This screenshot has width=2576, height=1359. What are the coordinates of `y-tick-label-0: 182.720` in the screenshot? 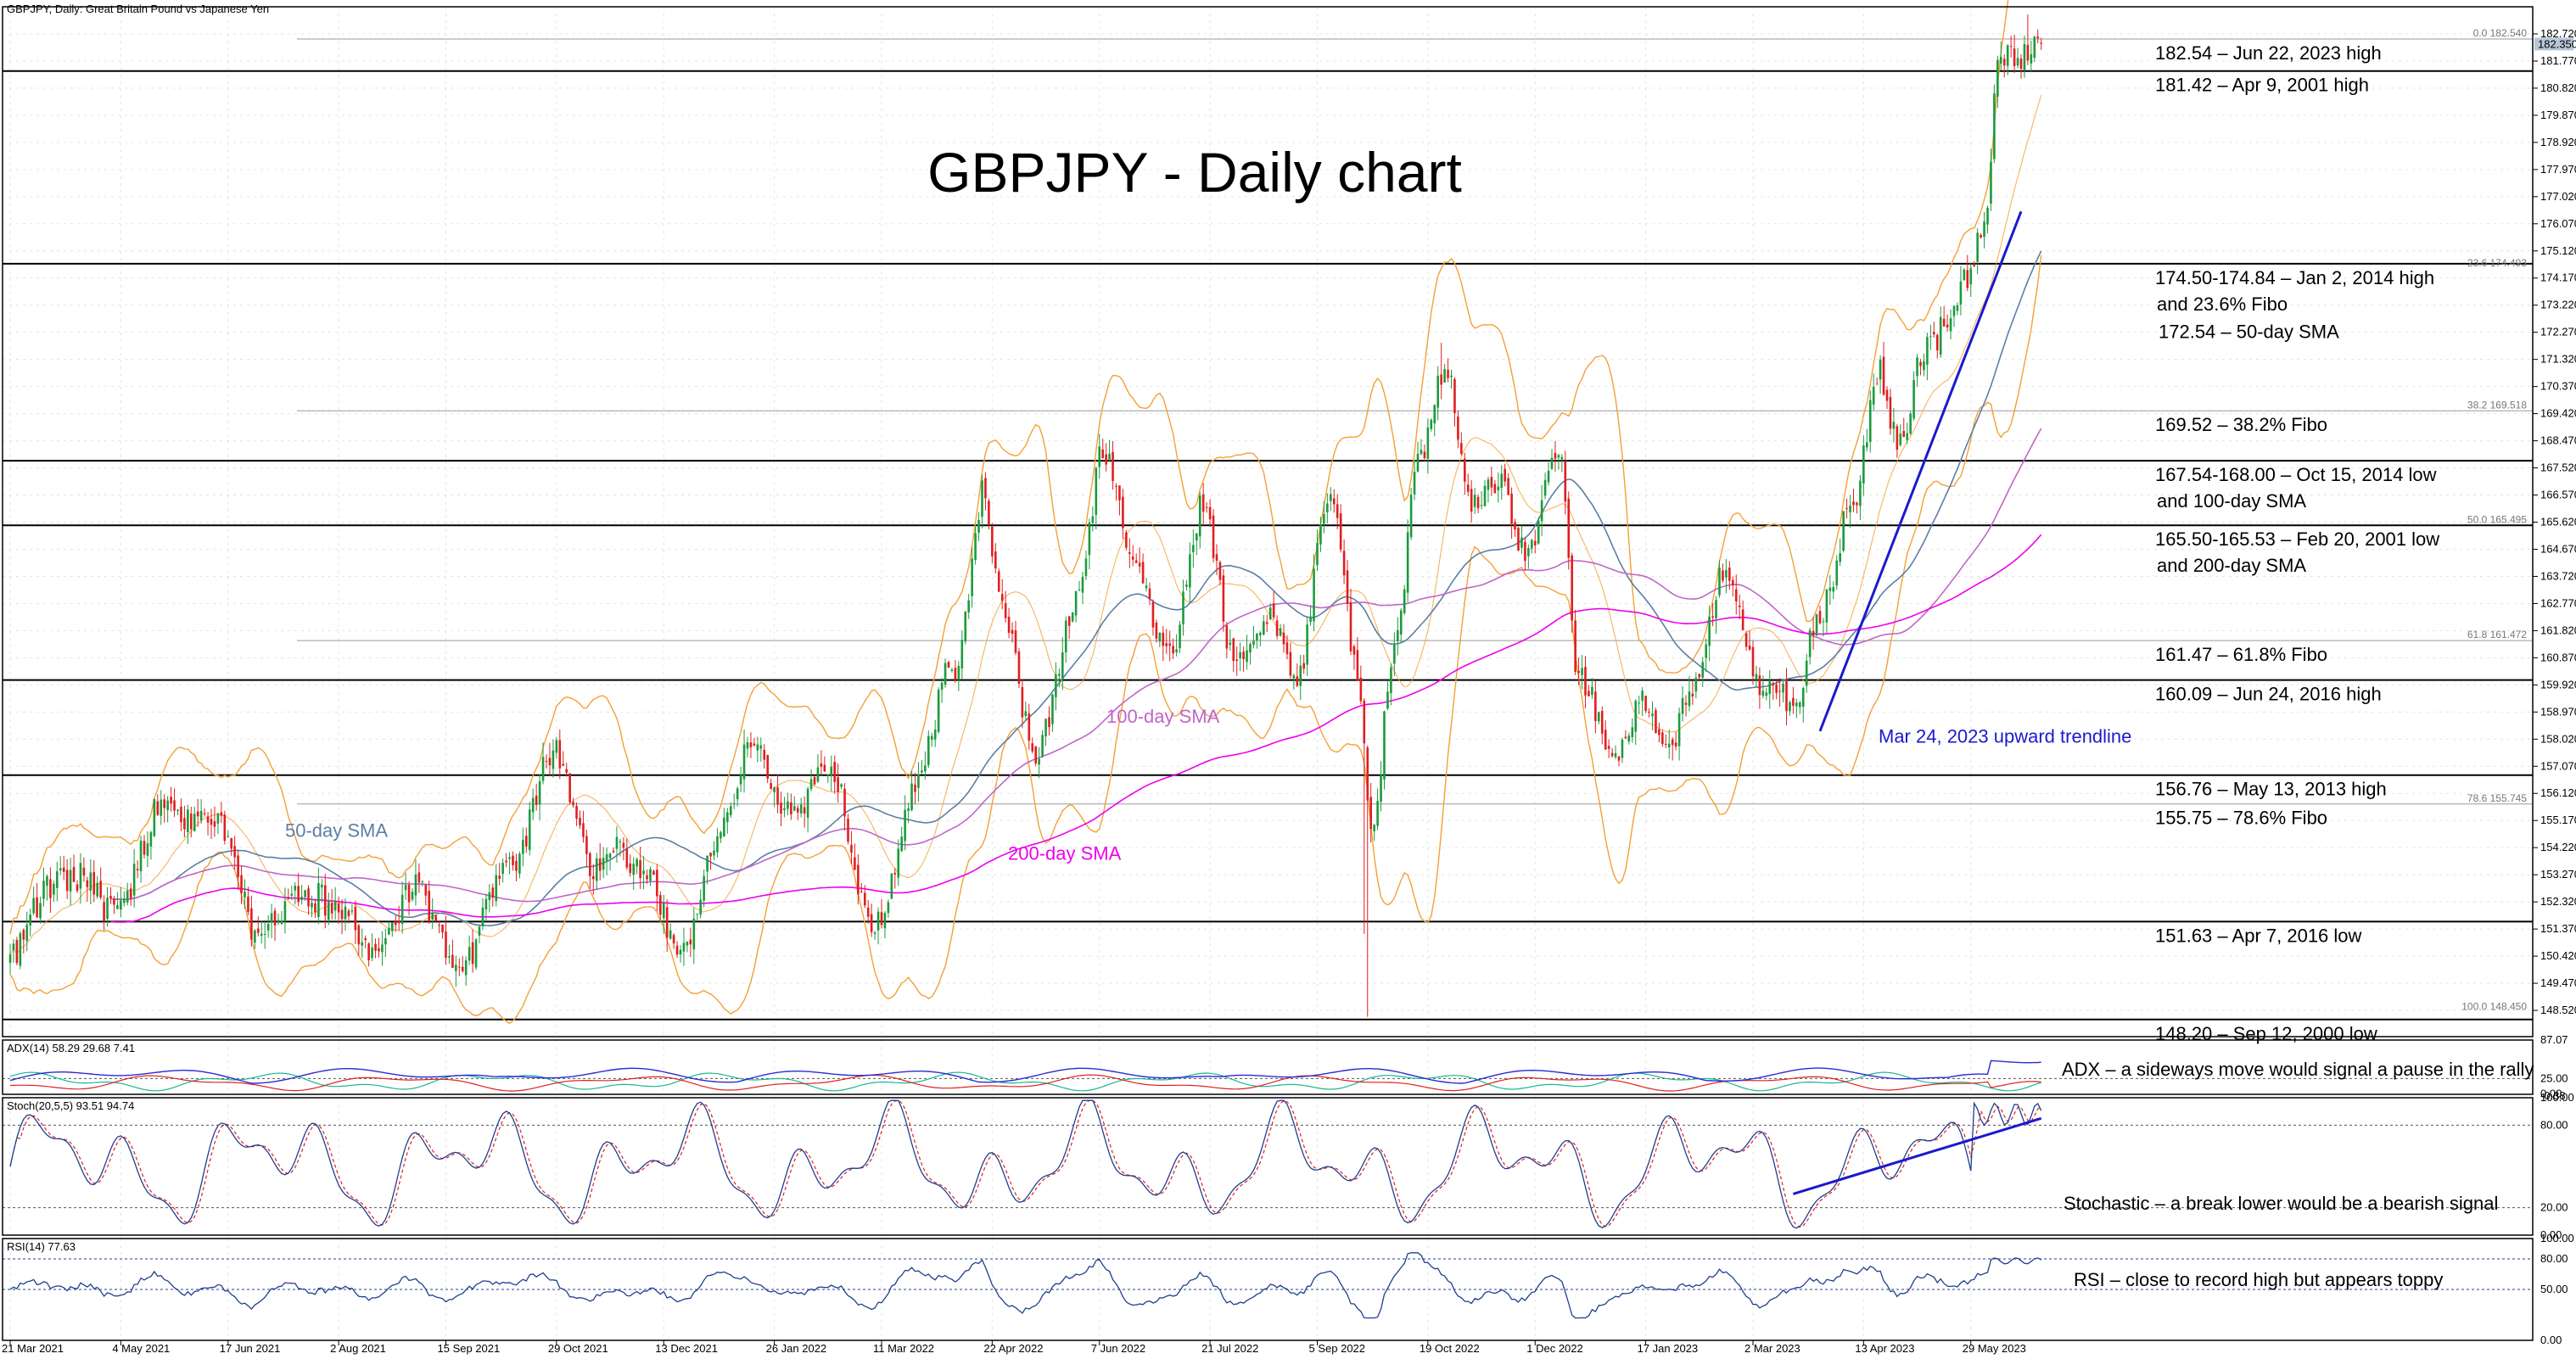 It's located at (2558, 33).